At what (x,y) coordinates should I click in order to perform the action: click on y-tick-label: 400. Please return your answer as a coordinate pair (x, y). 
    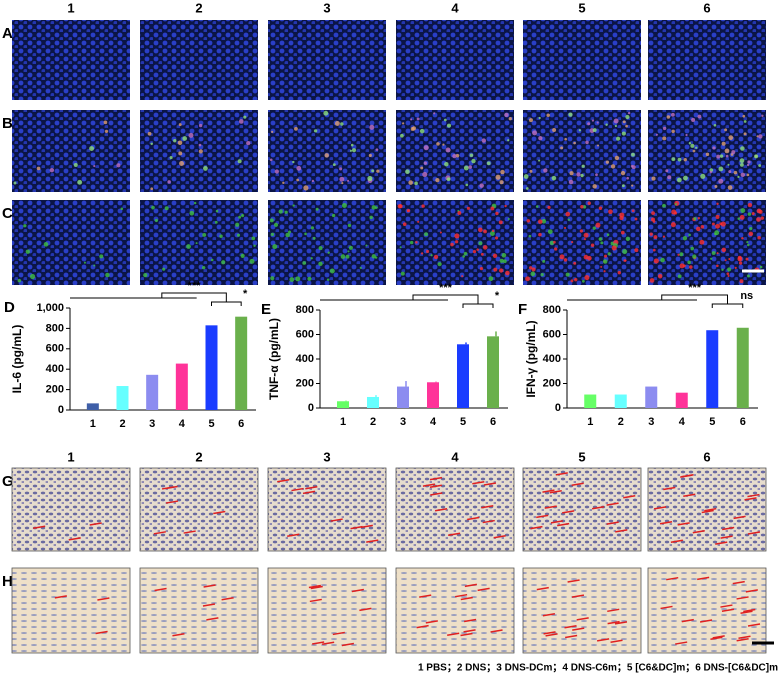
    Looking at the image, I should click on (552, 359).